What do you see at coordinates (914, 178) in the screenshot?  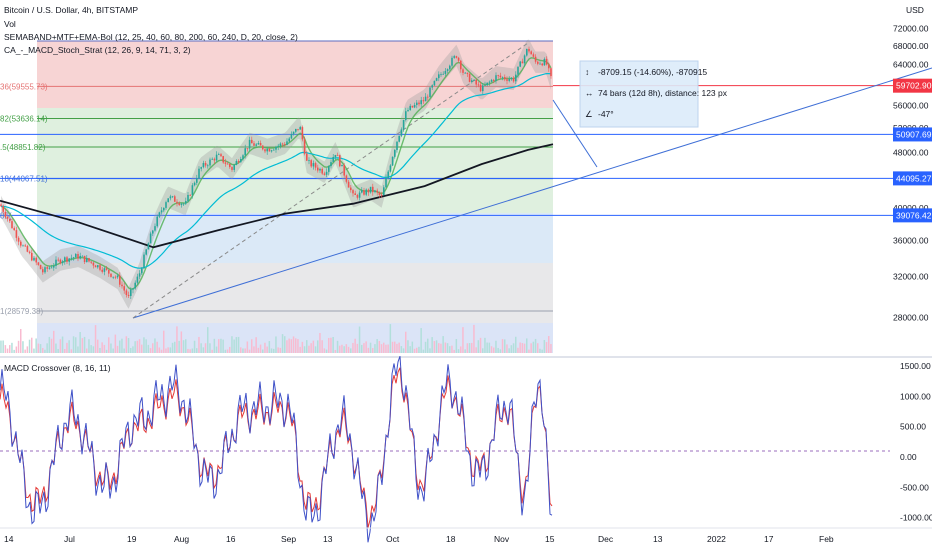 I see `level-price-tag-text: 44095.27` at bounding box center [914, 178].